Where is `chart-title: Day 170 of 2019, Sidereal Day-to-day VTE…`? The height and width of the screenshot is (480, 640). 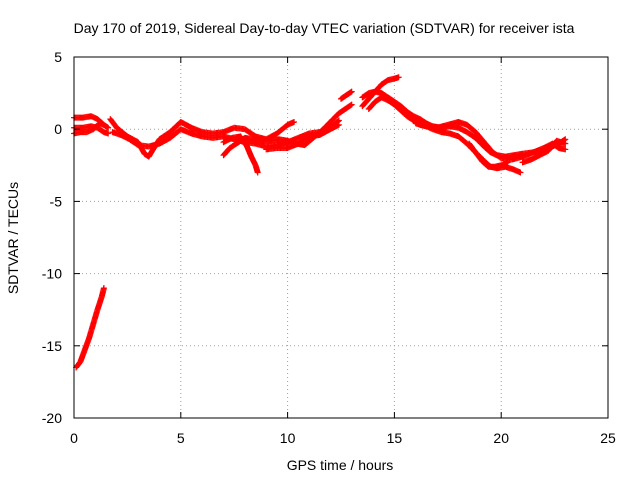 chart-title: Day 170 of 2019, Sidereal Day-to-day VTE… is located at coordinates (324, 28).